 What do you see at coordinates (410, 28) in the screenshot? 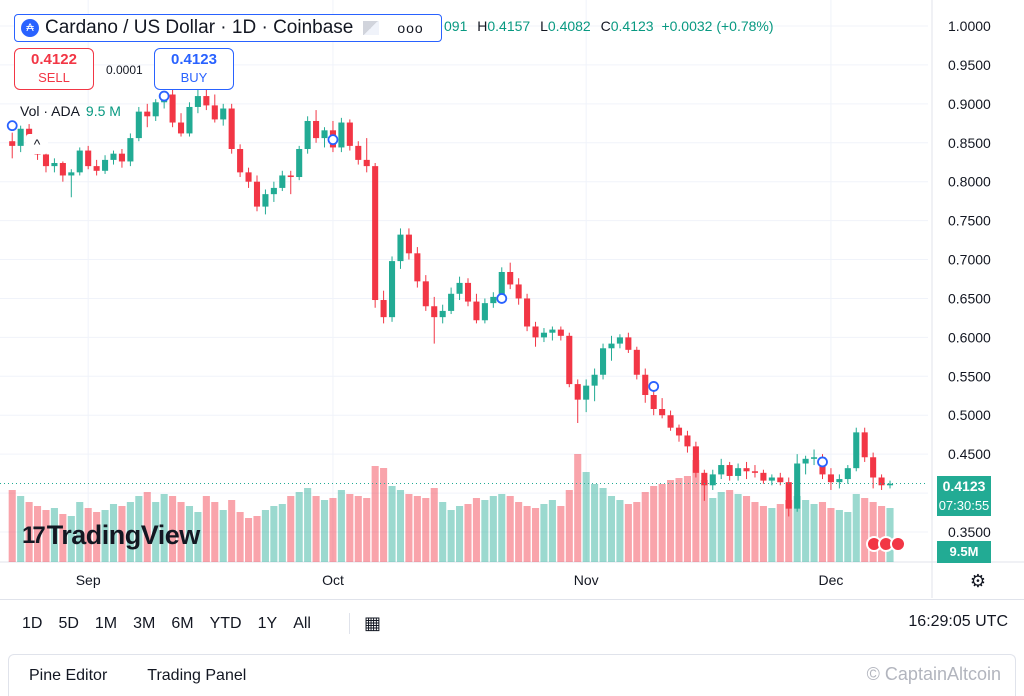
I see `more-options-icon: ooo` at bounding box center [410, 28].